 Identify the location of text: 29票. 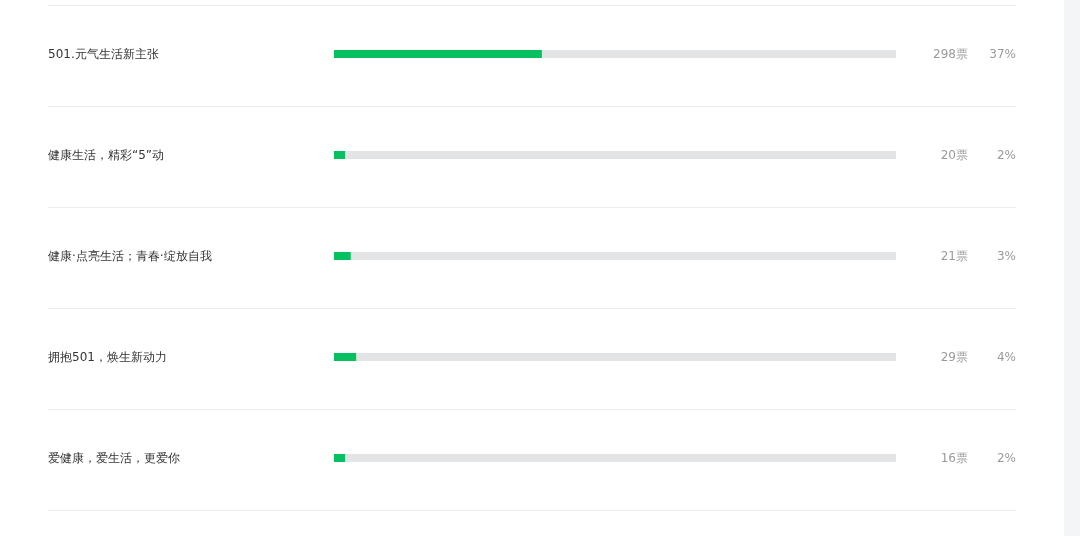
(954, 357).